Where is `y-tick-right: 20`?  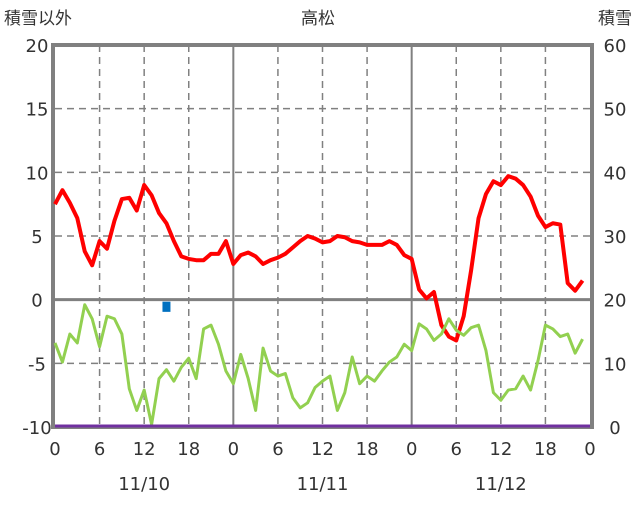
y-tick-right: 20 is located at coordinates (615, 301).